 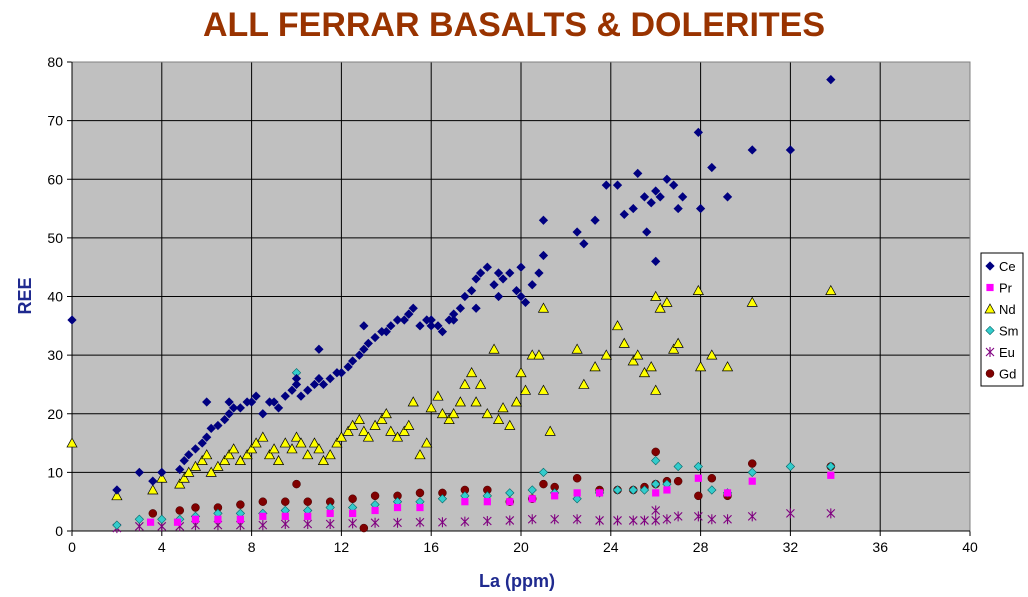 What do you see at coordinates (1007, 309) in the screenshot?
I see `legend-label: Nd` at bounding box center [1007, 309].